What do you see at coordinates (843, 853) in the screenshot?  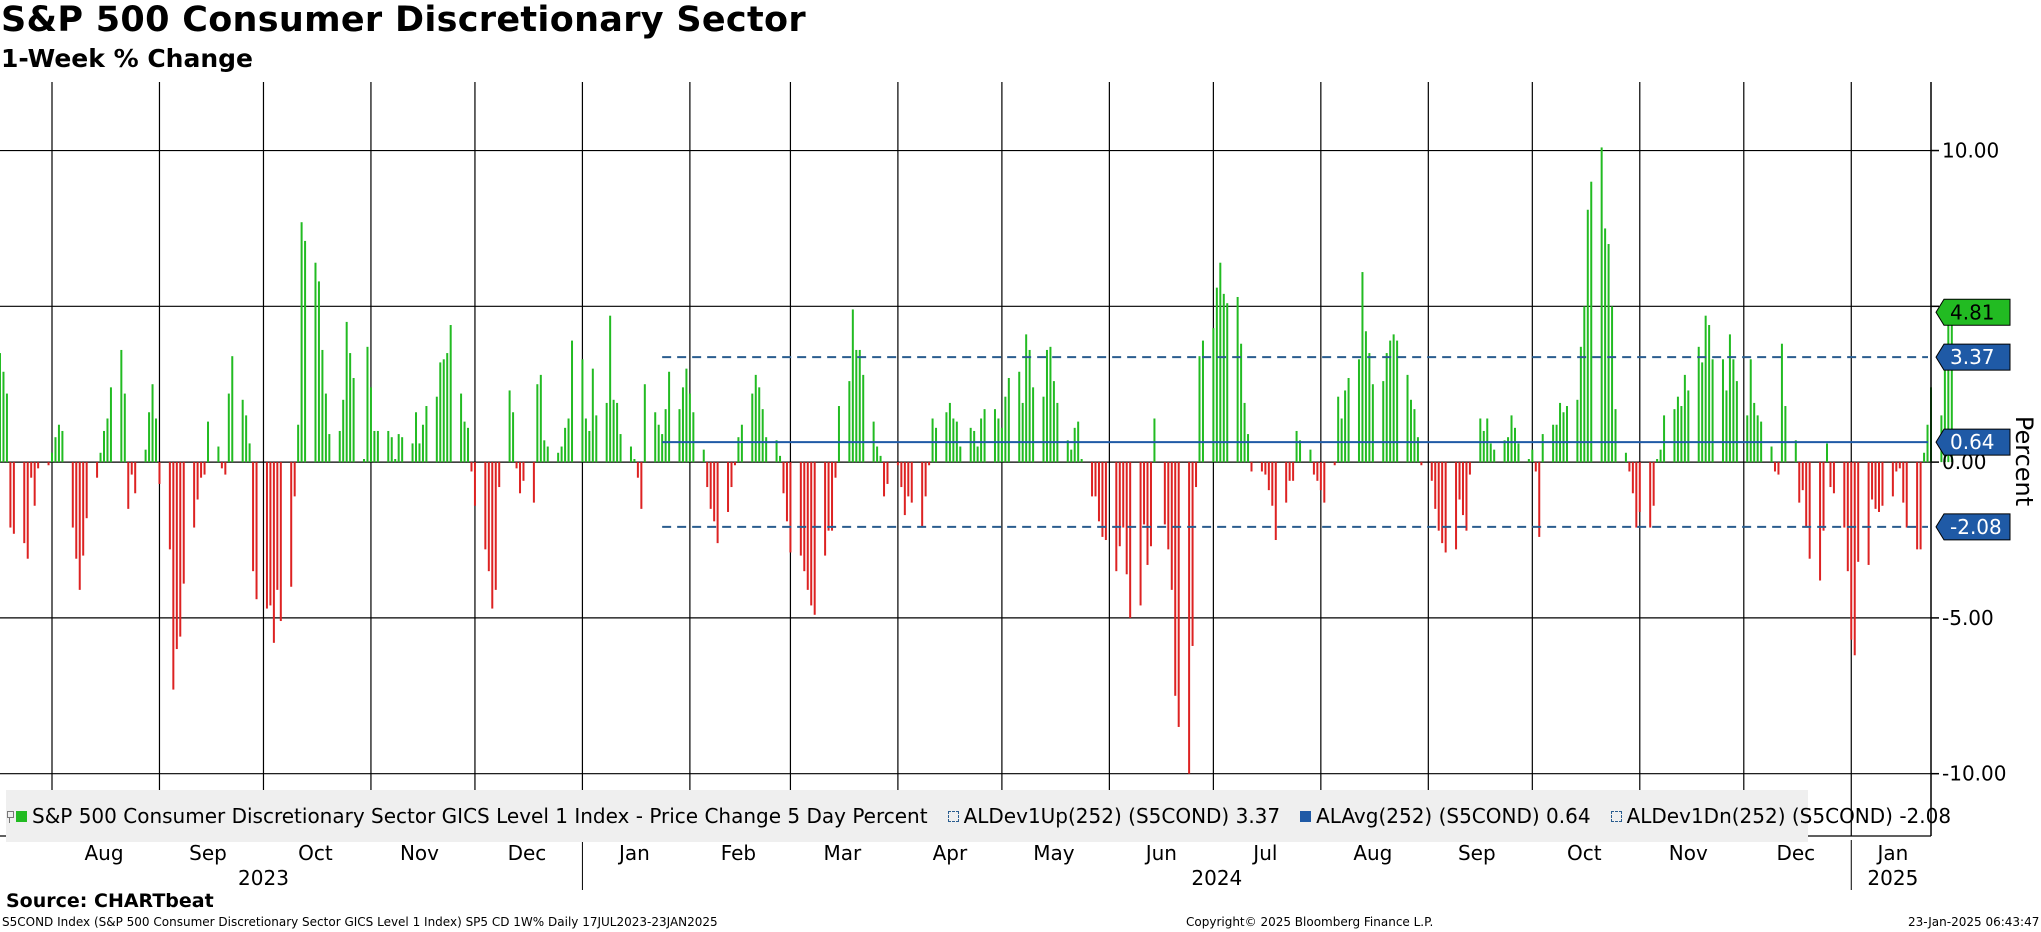 I see `x-month-label: Mar` at bounding box center [843, 853].